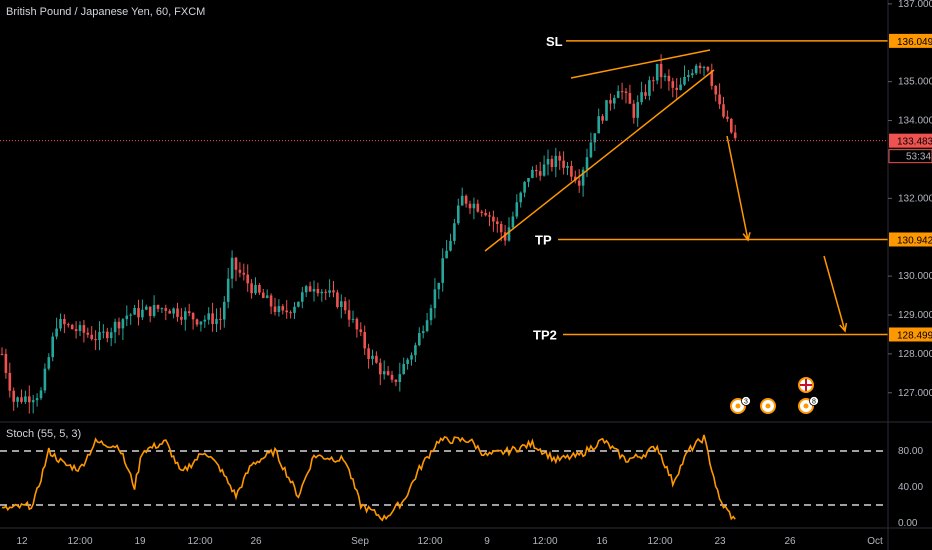 This screenshot has width=932, height=550. Describe the element at coordinates (910, 487) in the screenshot. I see `stoch-tick-label: 40.00` at that location.